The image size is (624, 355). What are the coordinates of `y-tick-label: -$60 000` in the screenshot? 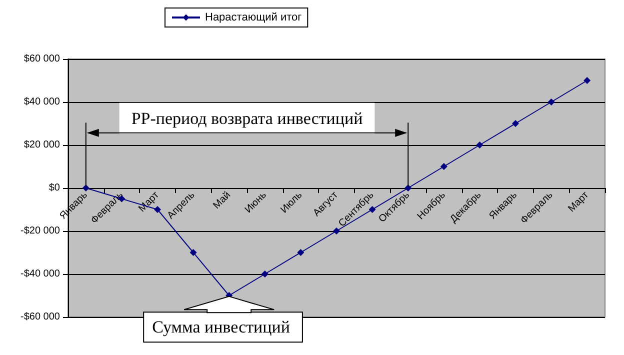 It's located at (40, 317).